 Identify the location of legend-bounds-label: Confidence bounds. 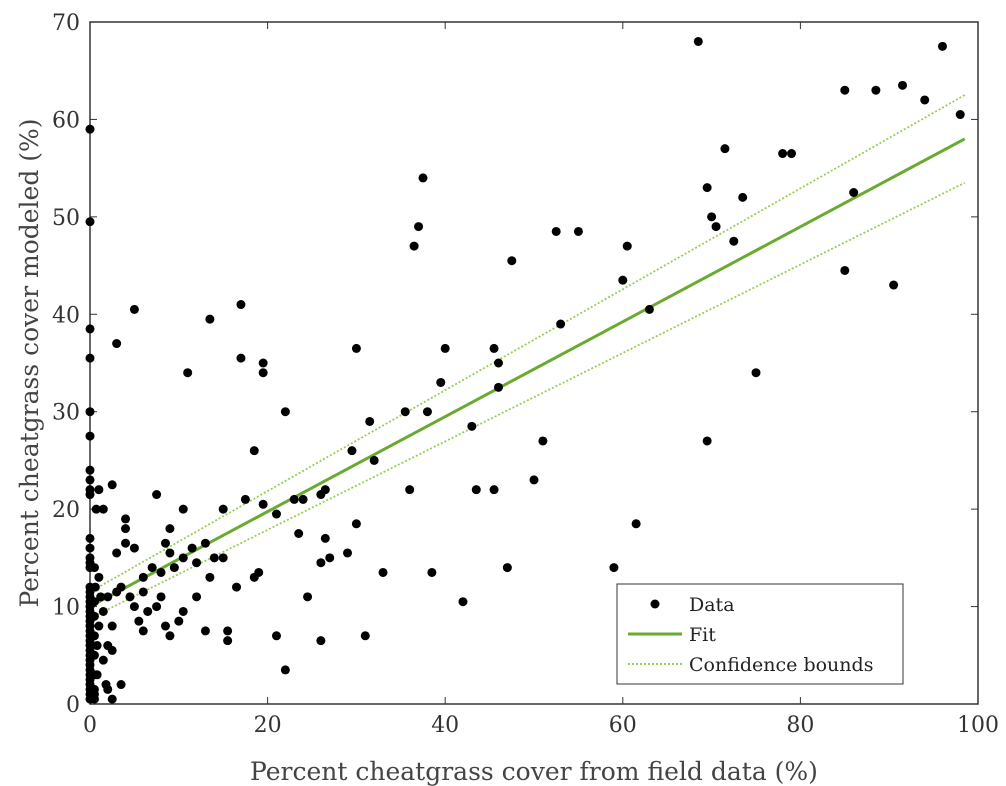
(781, 665).